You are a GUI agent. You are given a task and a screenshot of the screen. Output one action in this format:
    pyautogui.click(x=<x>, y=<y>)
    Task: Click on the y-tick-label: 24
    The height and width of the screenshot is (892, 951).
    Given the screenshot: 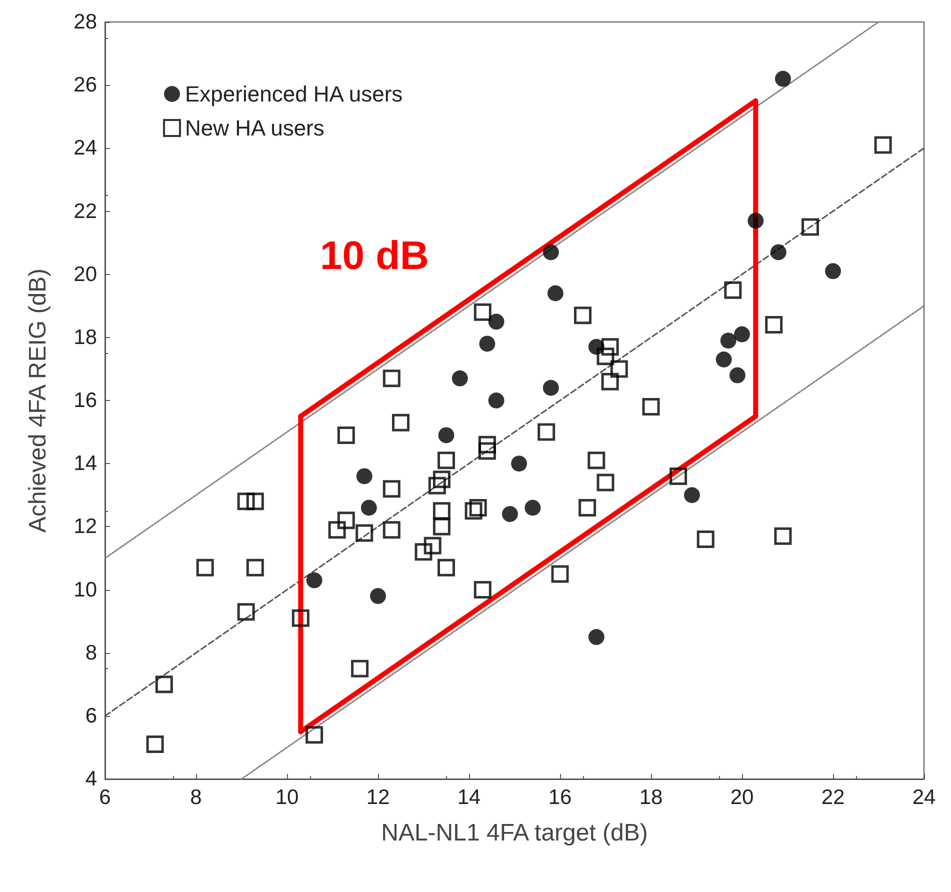 What is the action you would take?
    pyautogui.click(x=86, y=148)
    